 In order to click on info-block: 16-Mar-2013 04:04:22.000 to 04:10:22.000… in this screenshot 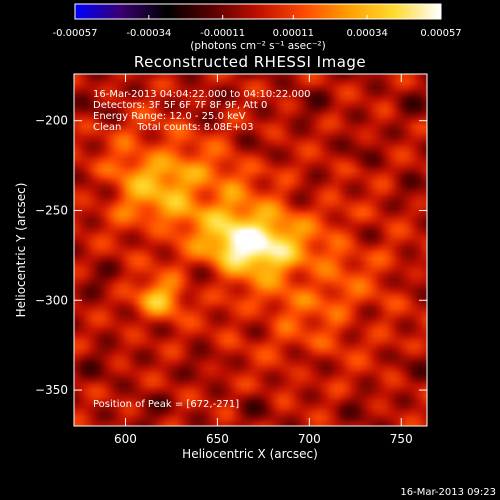, I will do `click(202, 111)`.